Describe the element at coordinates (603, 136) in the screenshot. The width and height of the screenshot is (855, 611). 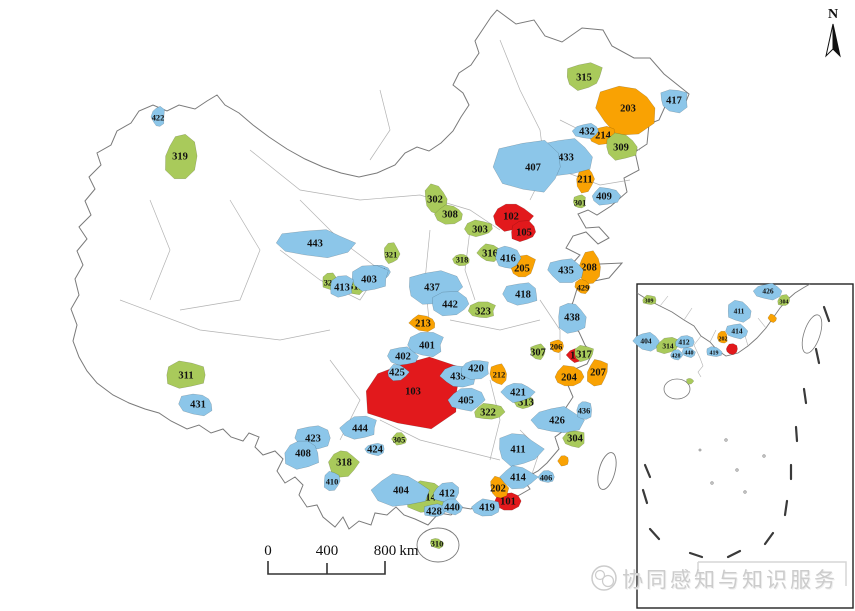
I see `region-code-label: 214` at that location.